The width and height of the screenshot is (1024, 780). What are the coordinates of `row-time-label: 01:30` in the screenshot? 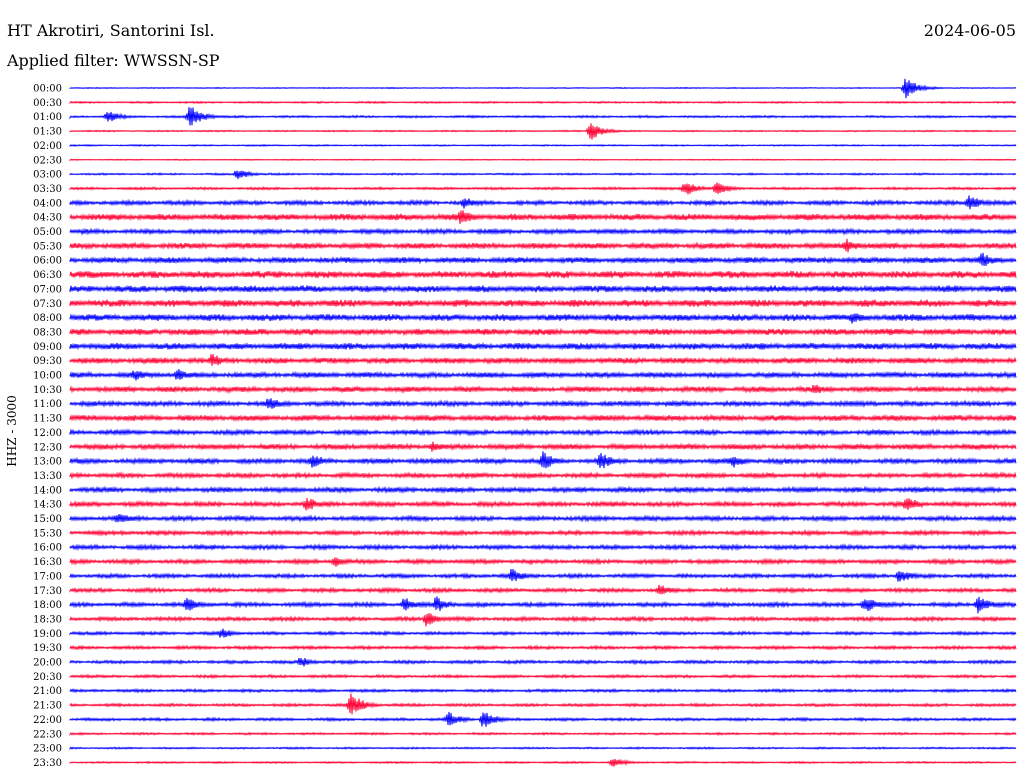 It's located at (47, 132).